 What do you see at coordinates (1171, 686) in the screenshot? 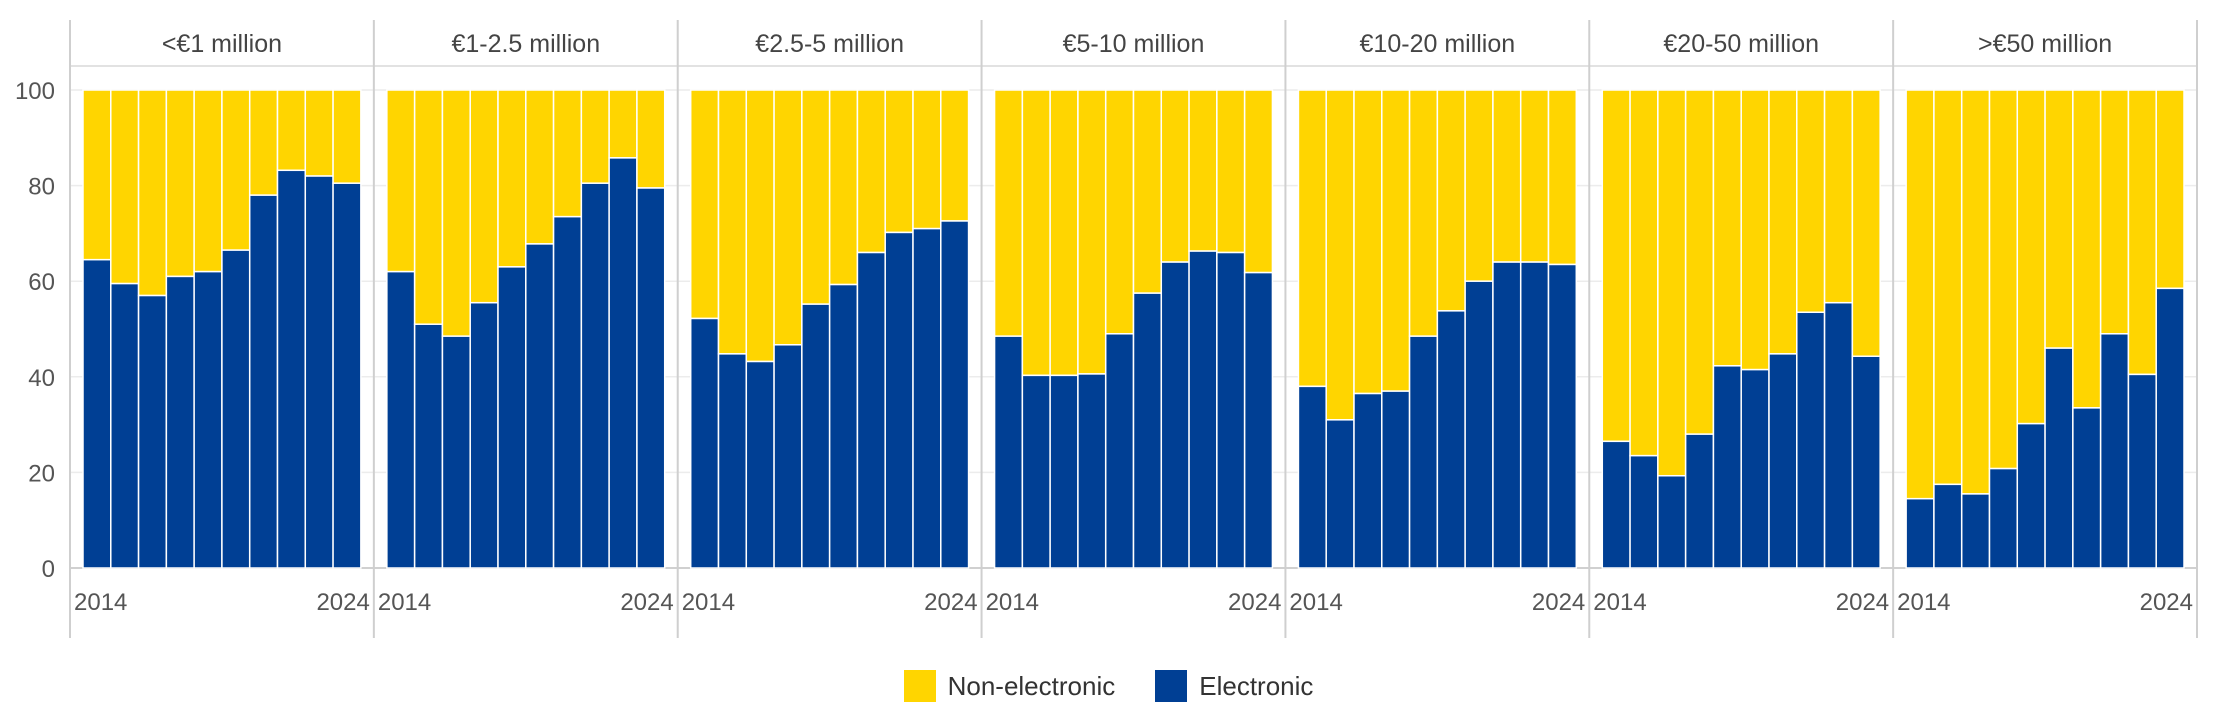
I see `legend-swatch-electronic` at bounding box center [1171, 686].